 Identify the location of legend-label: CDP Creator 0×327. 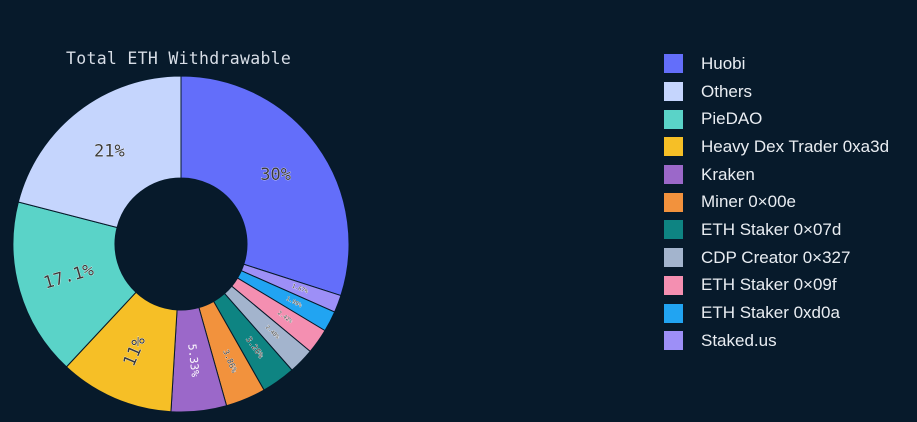
(776, 257).